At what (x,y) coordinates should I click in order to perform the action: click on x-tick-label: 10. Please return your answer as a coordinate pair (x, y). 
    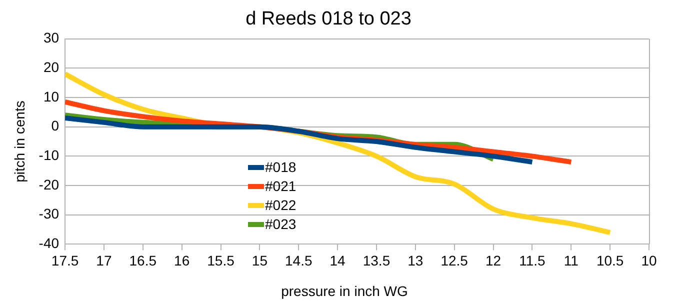
    Looking at the image, I should click on (649, 260).